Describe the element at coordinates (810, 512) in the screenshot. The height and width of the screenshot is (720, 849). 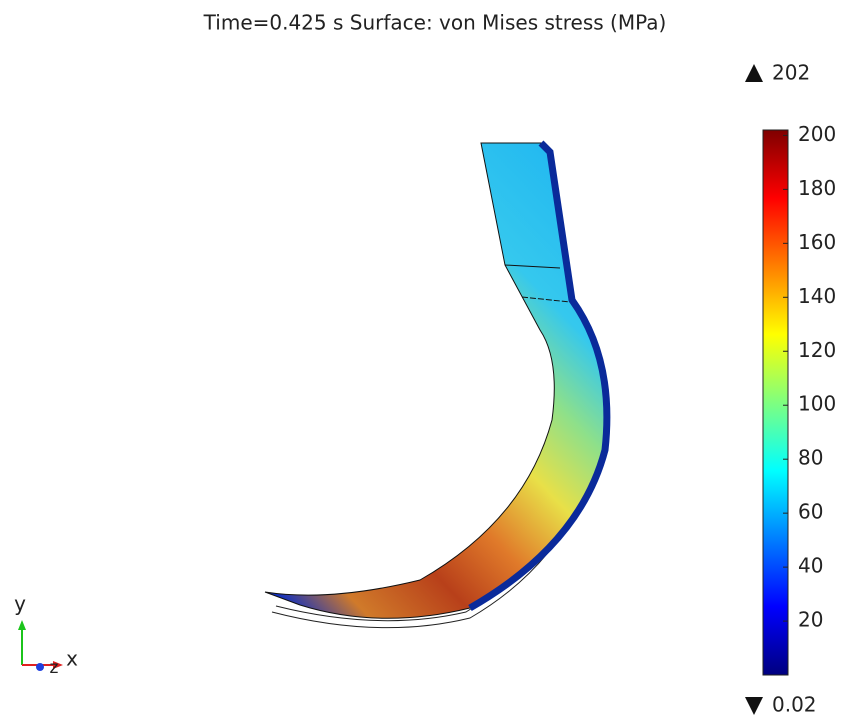
I see `colorbar-tick-label: 60` at that location.